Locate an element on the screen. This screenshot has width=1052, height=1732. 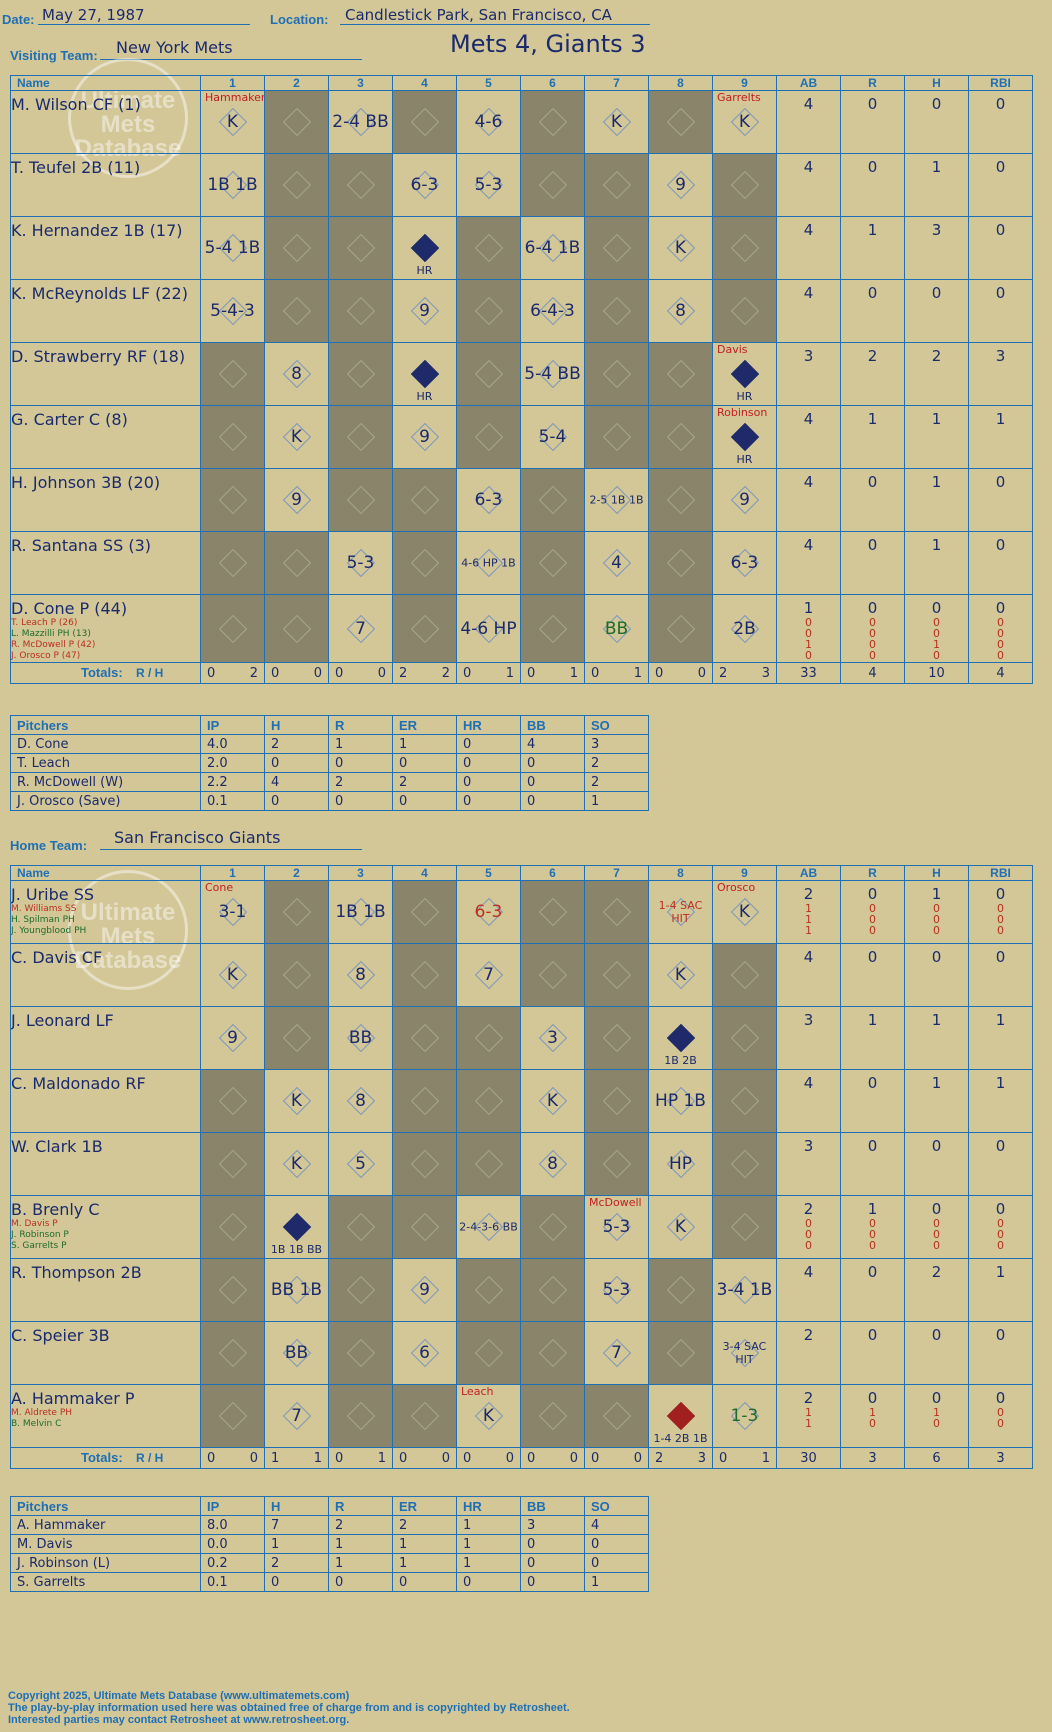
stat-header-r: R is located at coordinates (872, 873).